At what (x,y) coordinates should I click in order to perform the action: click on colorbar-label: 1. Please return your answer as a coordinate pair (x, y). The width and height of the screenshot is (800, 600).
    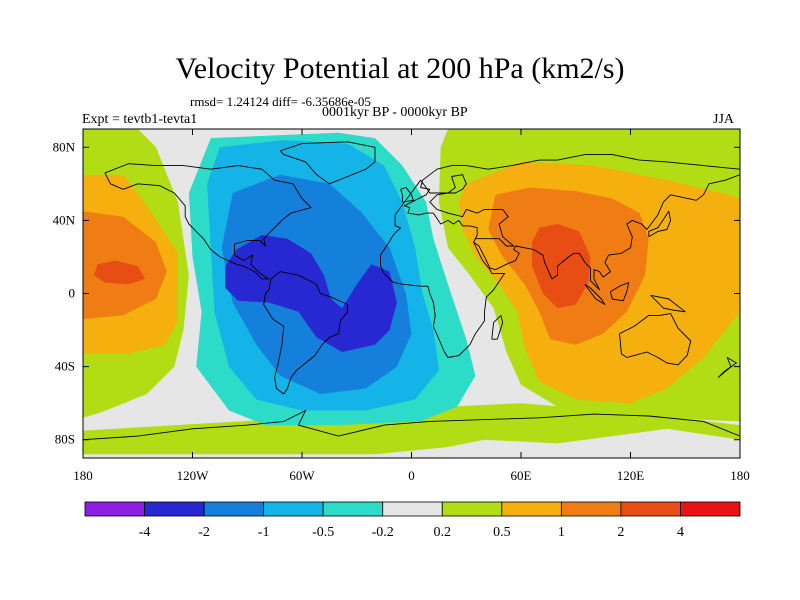
    Looking at the image, I should click on (561, 532).